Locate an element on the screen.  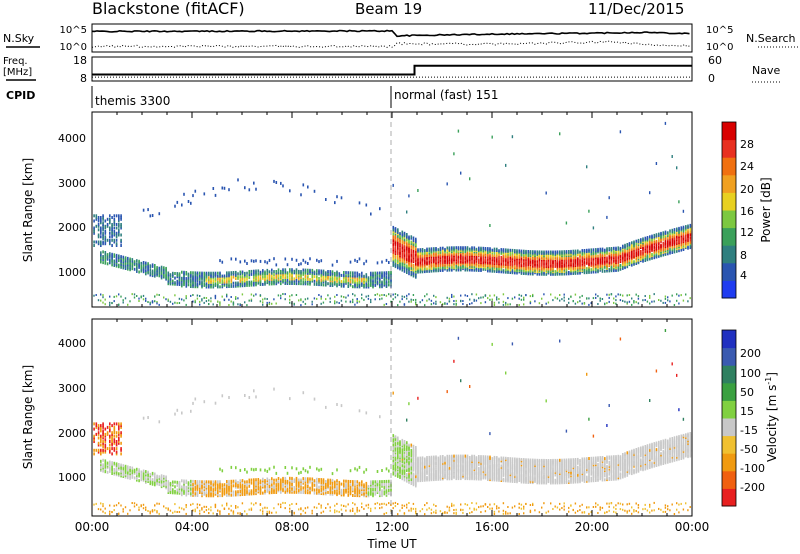
freq-tick-top: 18 is located at coordinates (80, 60).